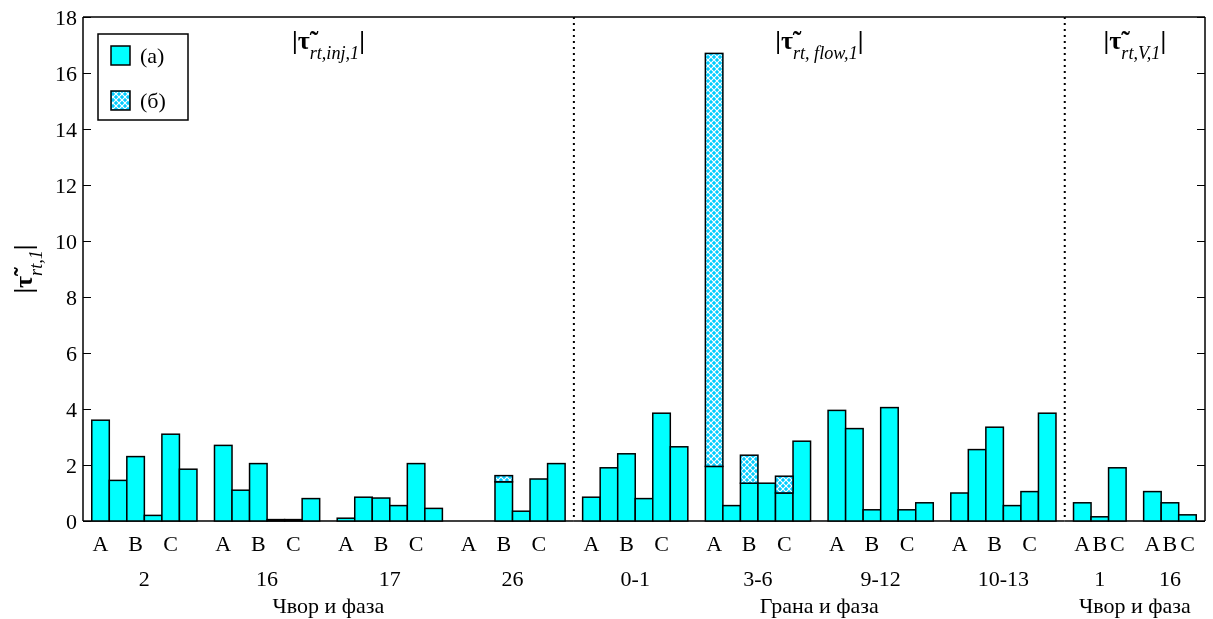  What do you see at coordinates (819, 44) in the screenshot?
I see `text: |τ̃$_{rt, flow,1}$|` at bounding box center [819, 44].